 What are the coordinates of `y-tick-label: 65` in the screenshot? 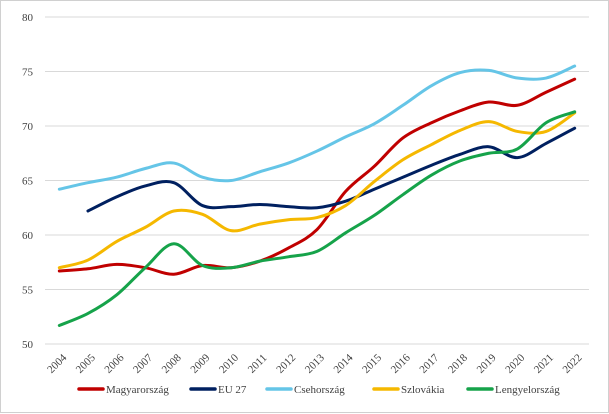 It's located at (28, 182).